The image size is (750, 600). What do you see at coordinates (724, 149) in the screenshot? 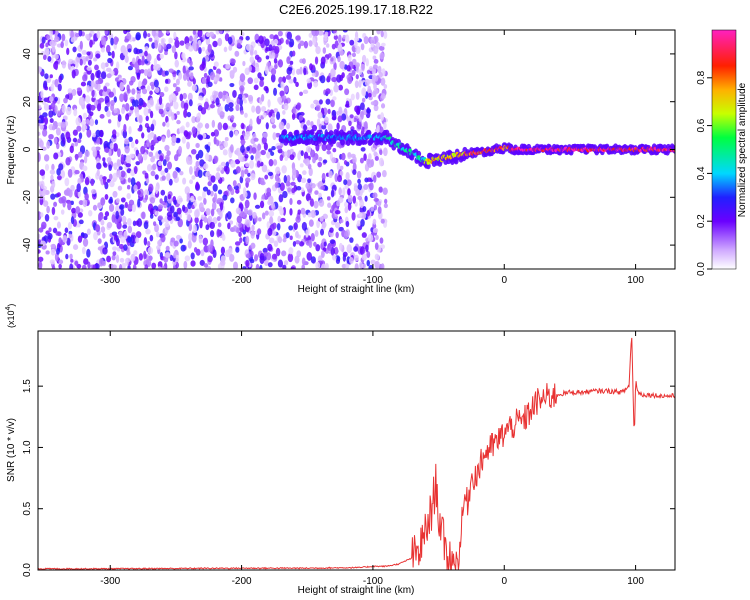
I see `colorbar-gradient` at bounding box center [724, 149].